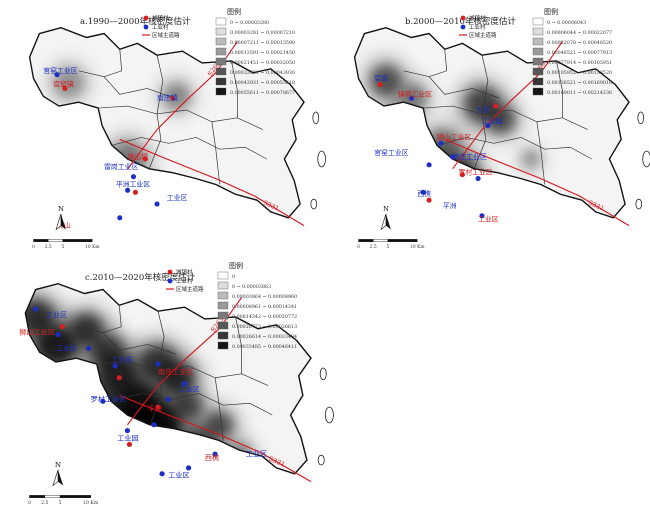 Image resolution: width=650 pixels, height=523 pixels. I want to click on north-arrow-light, so click(55, 478).